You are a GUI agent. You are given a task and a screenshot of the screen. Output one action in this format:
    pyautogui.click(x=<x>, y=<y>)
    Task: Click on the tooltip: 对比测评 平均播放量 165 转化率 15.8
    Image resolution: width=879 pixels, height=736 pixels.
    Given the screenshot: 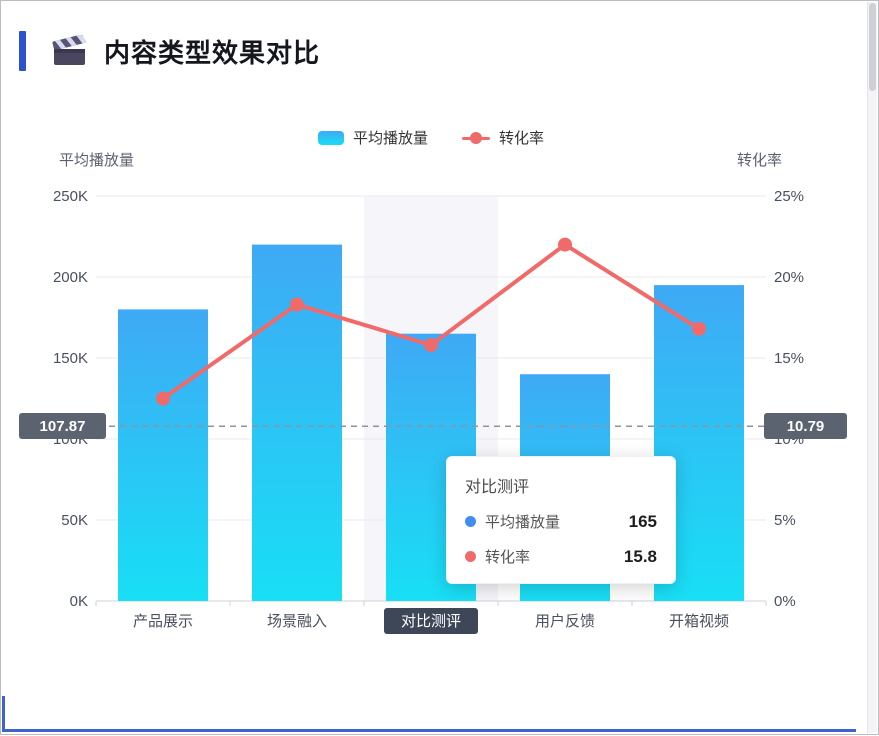 What is the action you would take?
    pyautogui.click(x=561, y=520)
    